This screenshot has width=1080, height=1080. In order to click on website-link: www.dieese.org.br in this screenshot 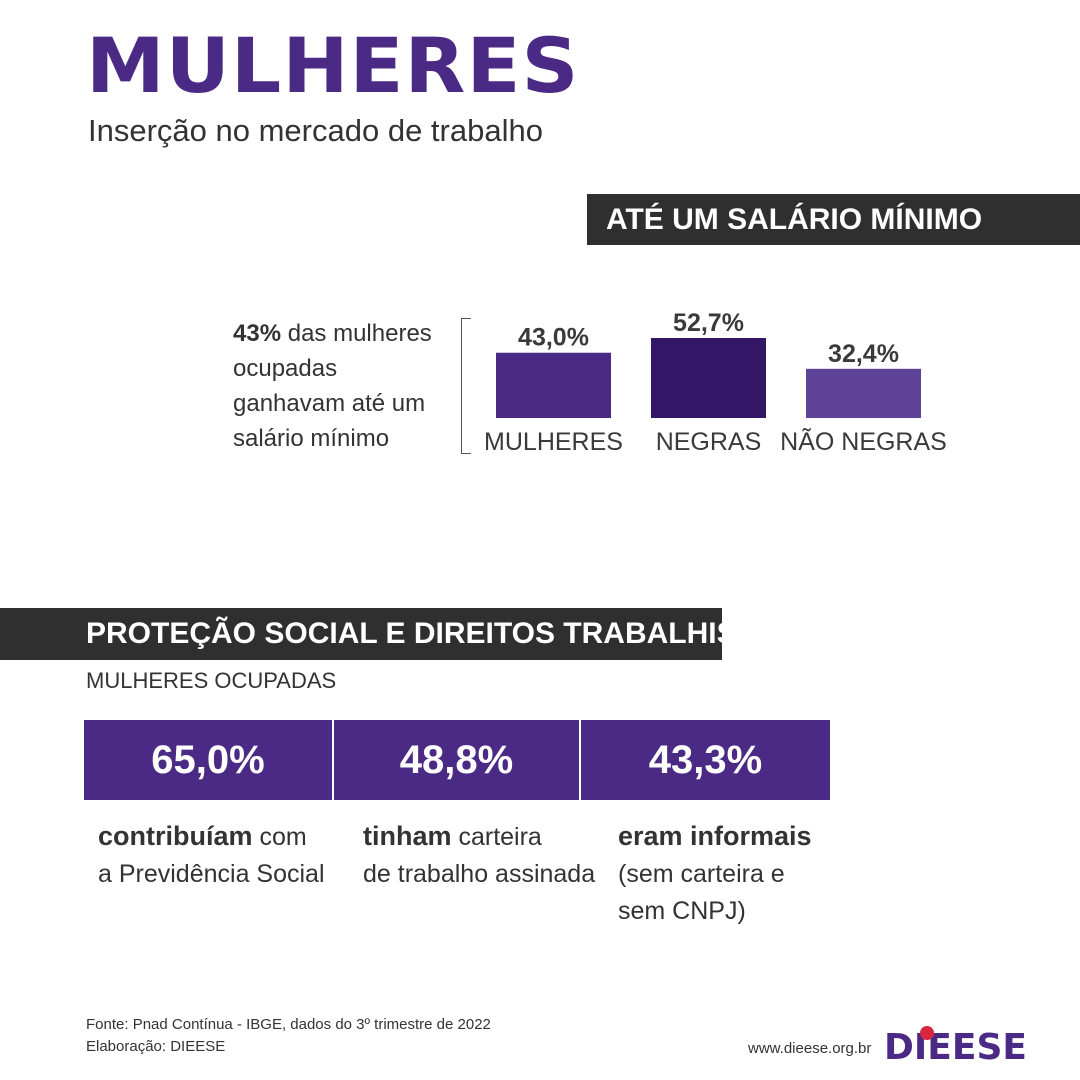, I will do `click(810, 1048)`.